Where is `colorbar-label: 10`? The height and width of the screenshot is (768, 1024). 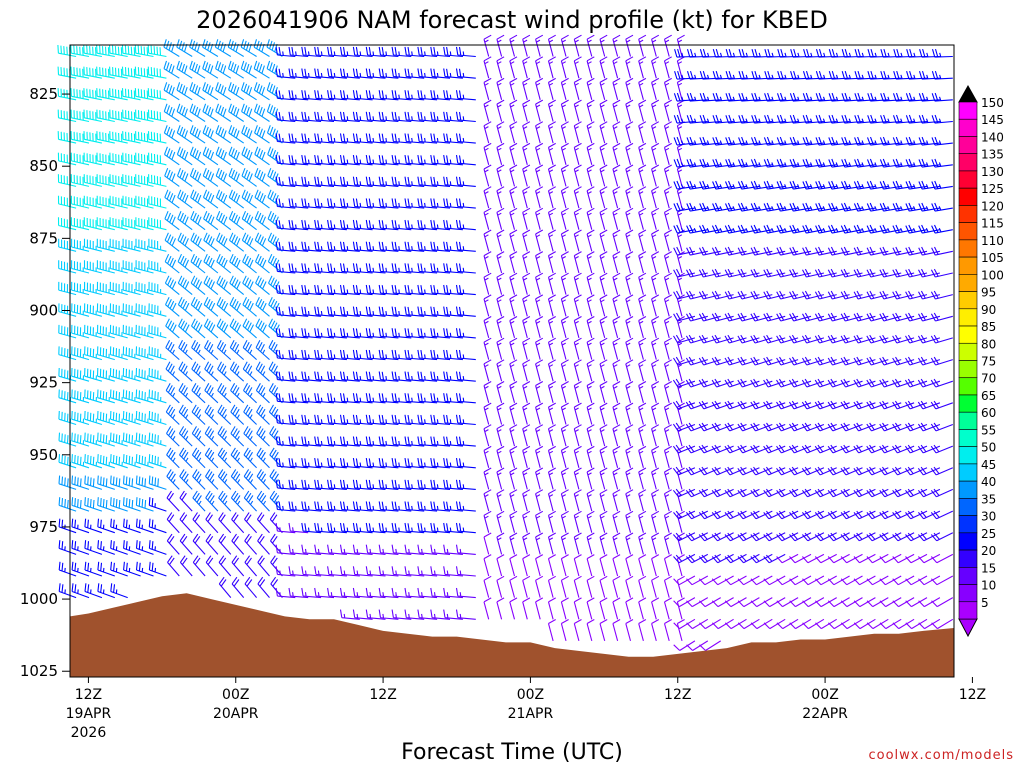 colorbar-label: 10 is located at coordinates (988, 586).